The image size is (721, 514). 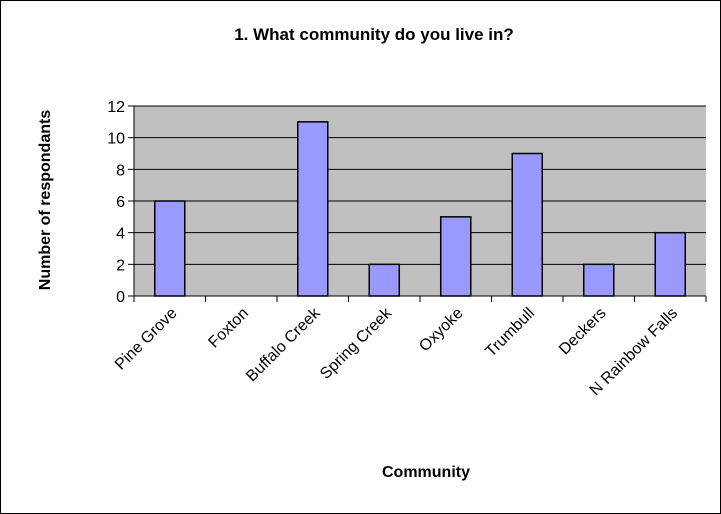 What do you see at coordinates (384, 280) in the screenshot?
I see `bar-spring-creek` at bounding box center [384, 280].